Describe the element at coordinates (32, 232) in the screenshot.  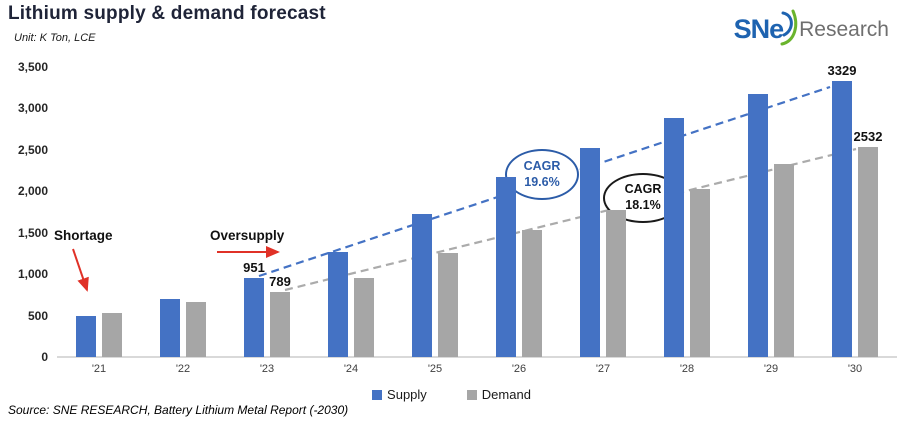
I see `y-axis-label: 1,500` at that location.